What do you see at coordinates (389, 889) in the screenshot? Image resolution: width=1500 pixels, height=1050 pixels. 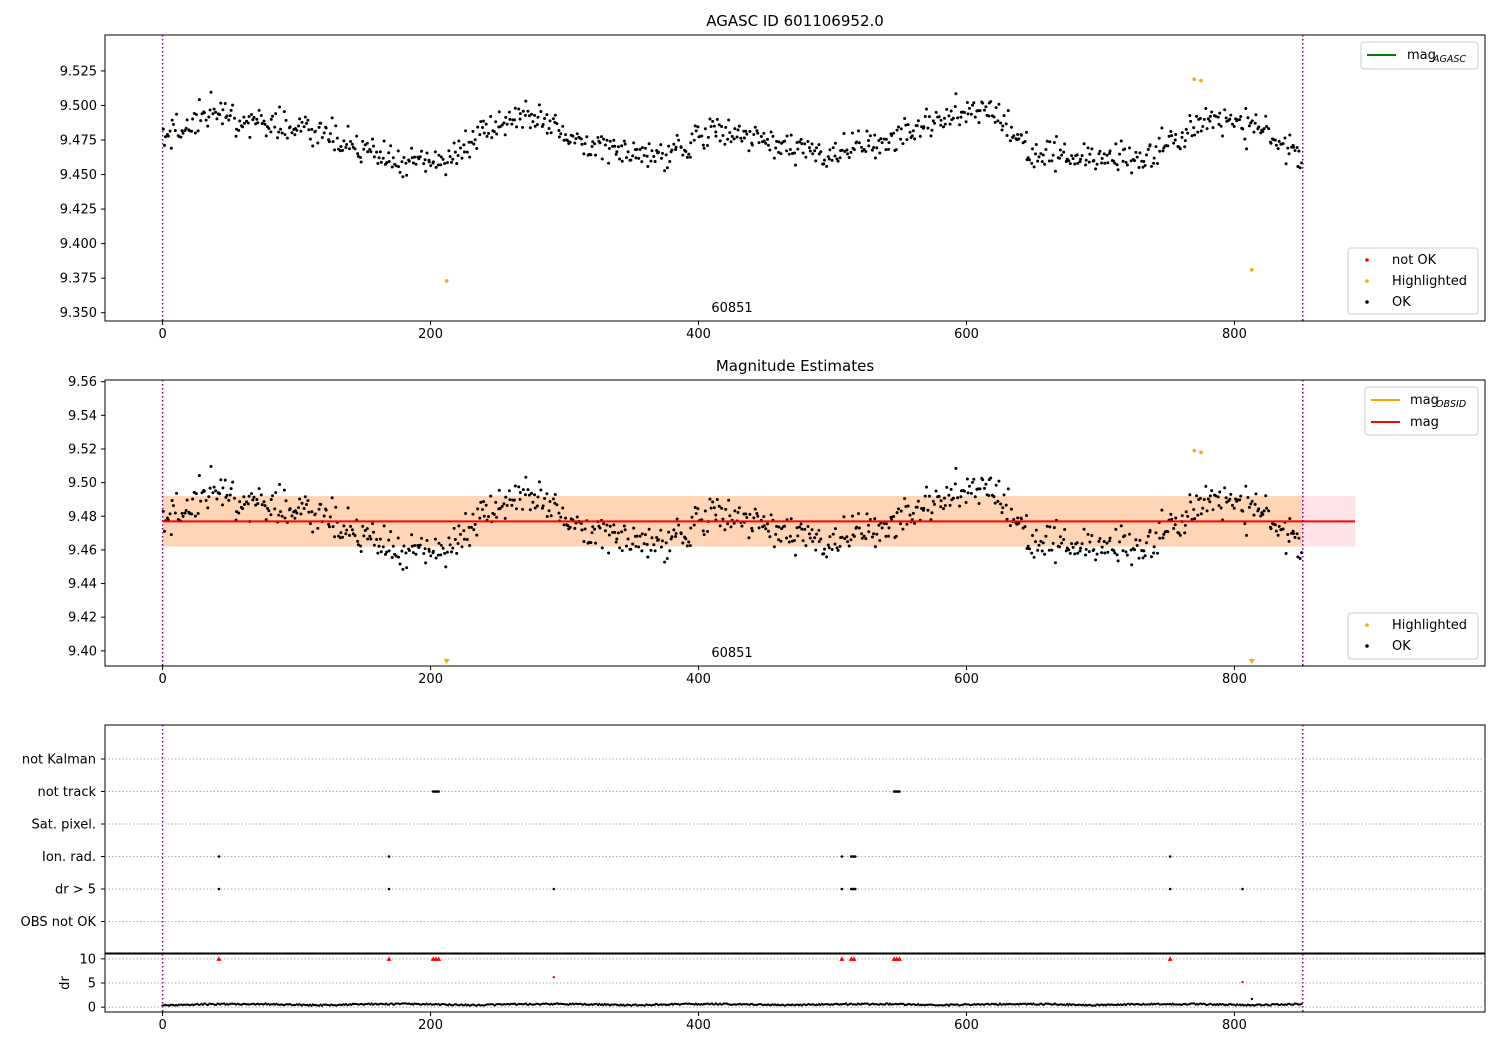 I see `flag-point` at bounding box center [389, 889].